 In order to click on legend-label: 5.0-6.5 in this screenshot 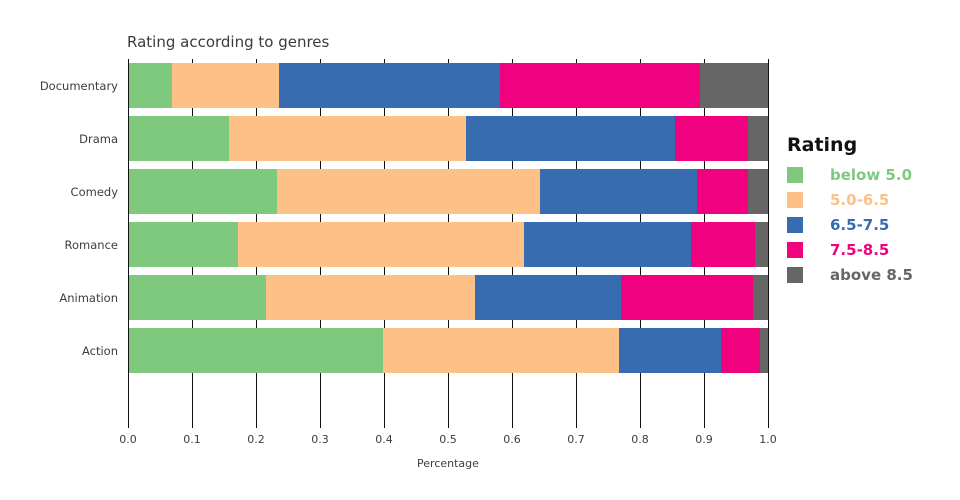, I will do `click(860, 200)`.